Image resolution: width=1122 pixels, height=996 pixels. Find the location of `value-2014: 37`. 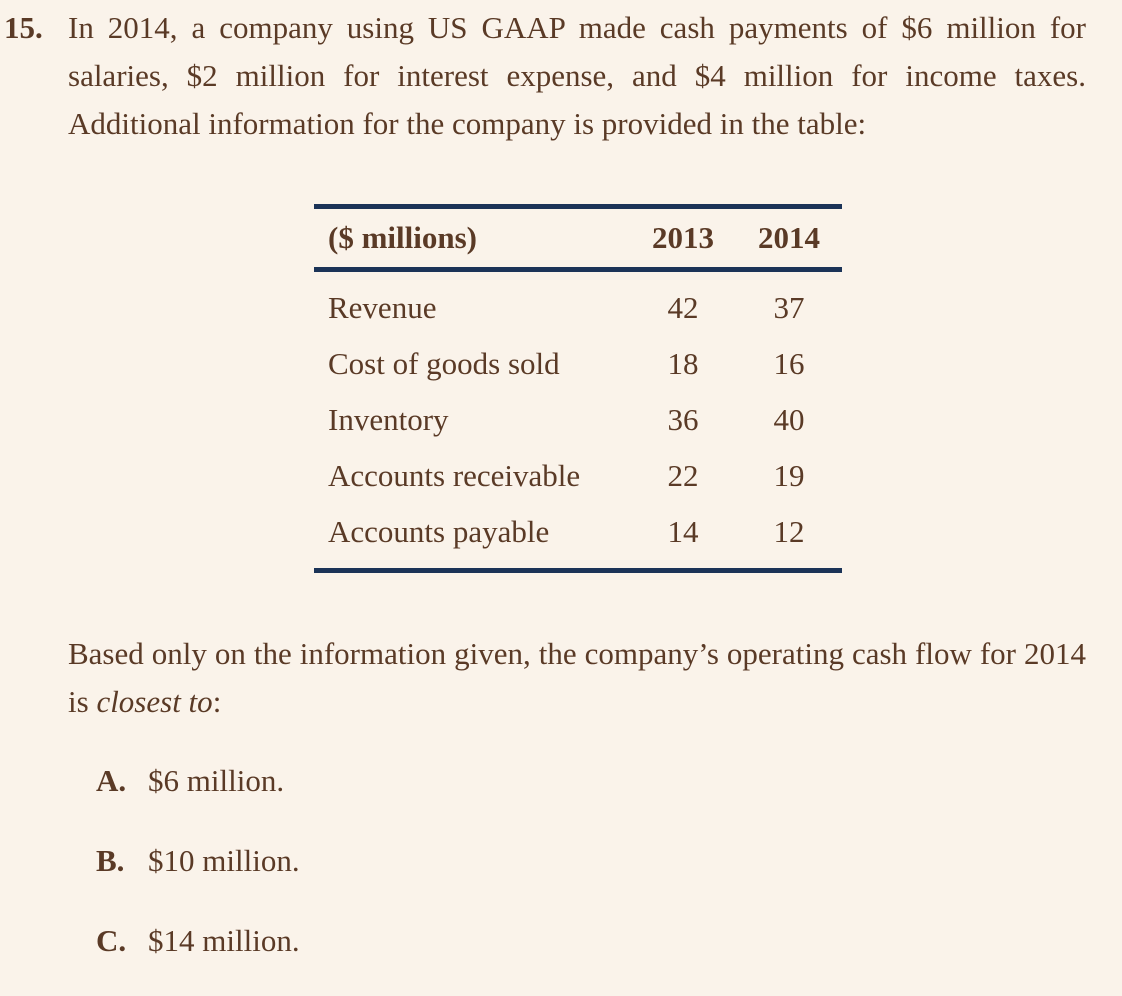

value-2014: 37 is located at coordinates (789, 307).